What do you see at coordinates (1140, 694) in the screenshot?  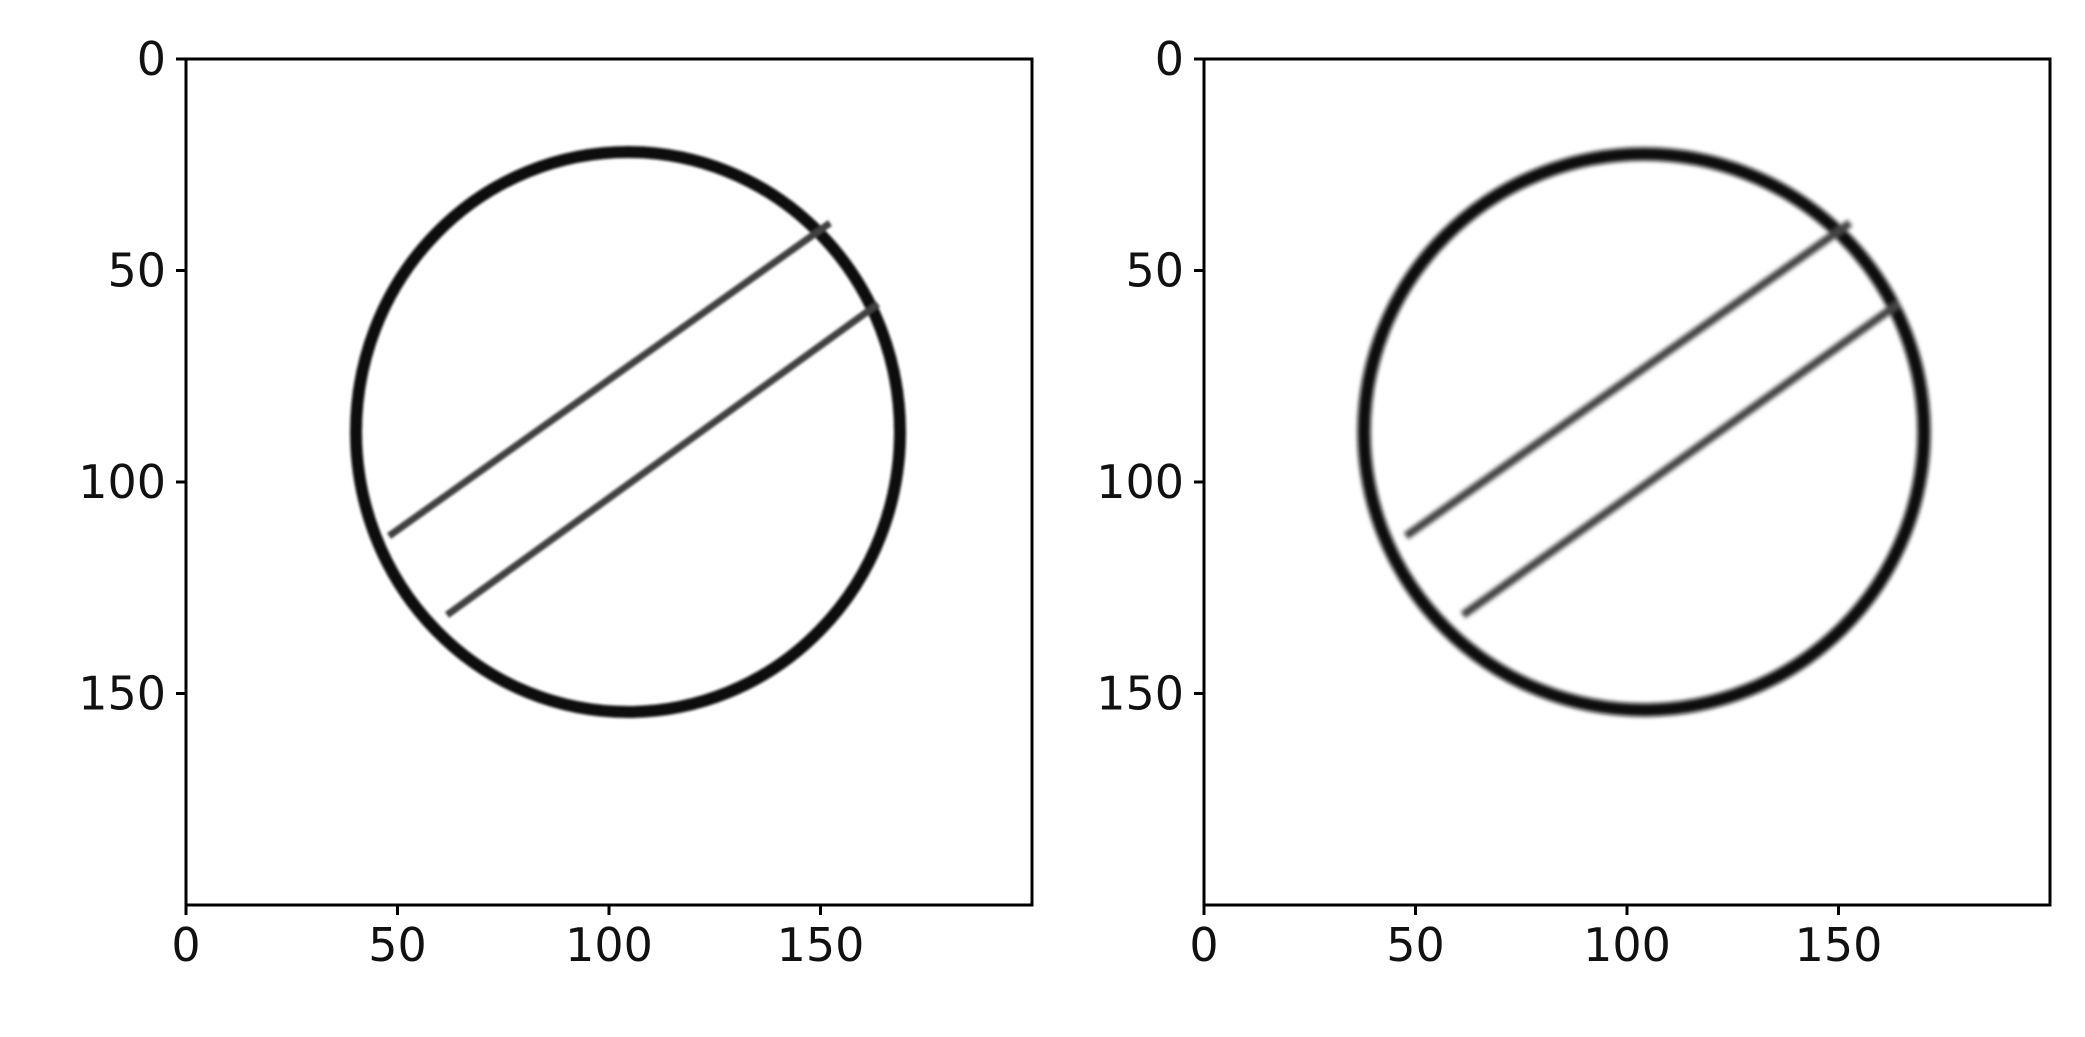 I see `right-y-tick-label-150: 150` at bounding box center [1140, 694].